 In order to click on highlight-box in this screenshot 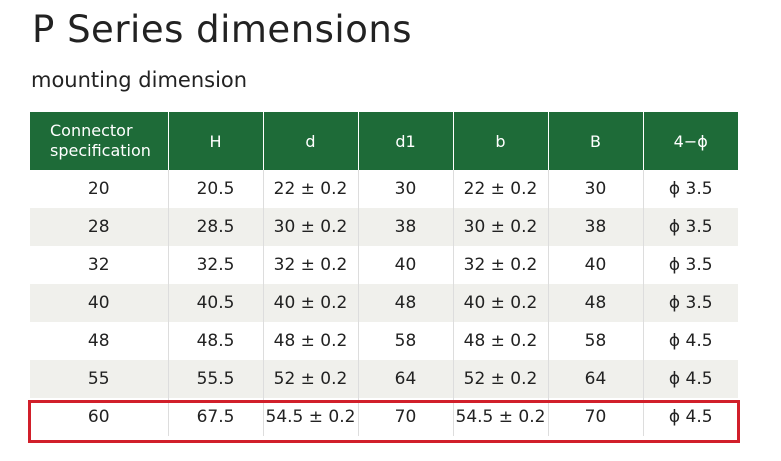, I will do `click(384, 421)`.